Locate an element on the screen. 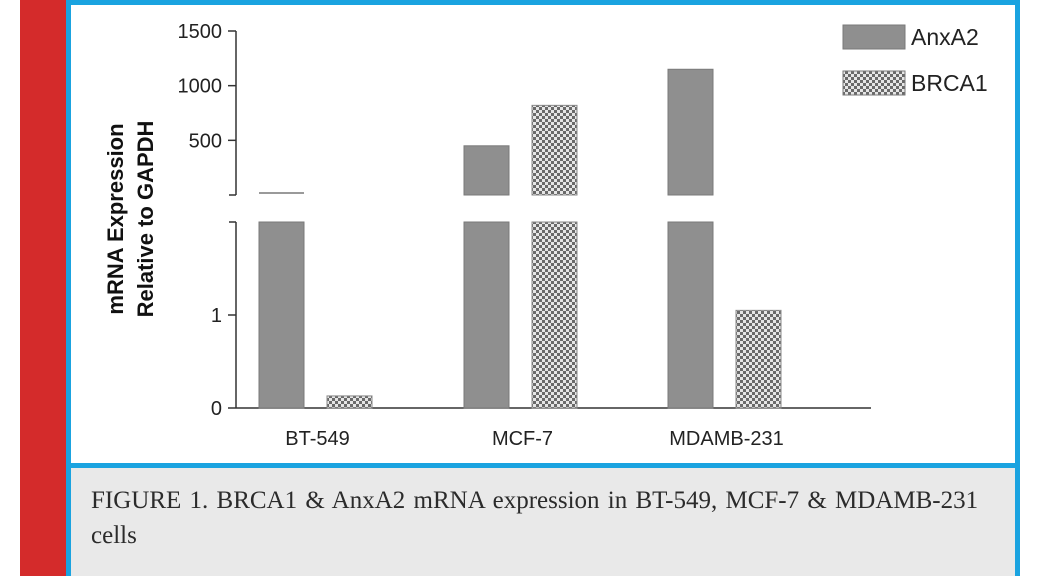  bar-anxa2-mdamb-231-lower is located at coordinates (690, 315).